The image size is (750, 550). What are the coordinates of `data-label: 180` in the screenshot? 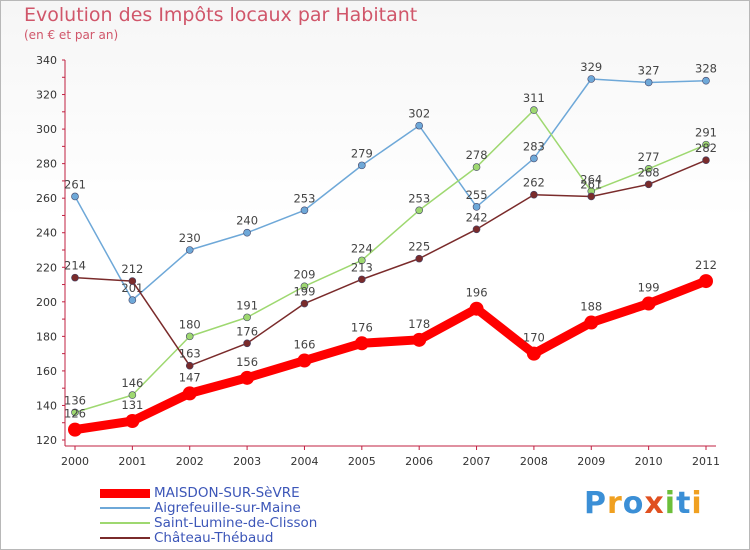 It's located at (190, 324).